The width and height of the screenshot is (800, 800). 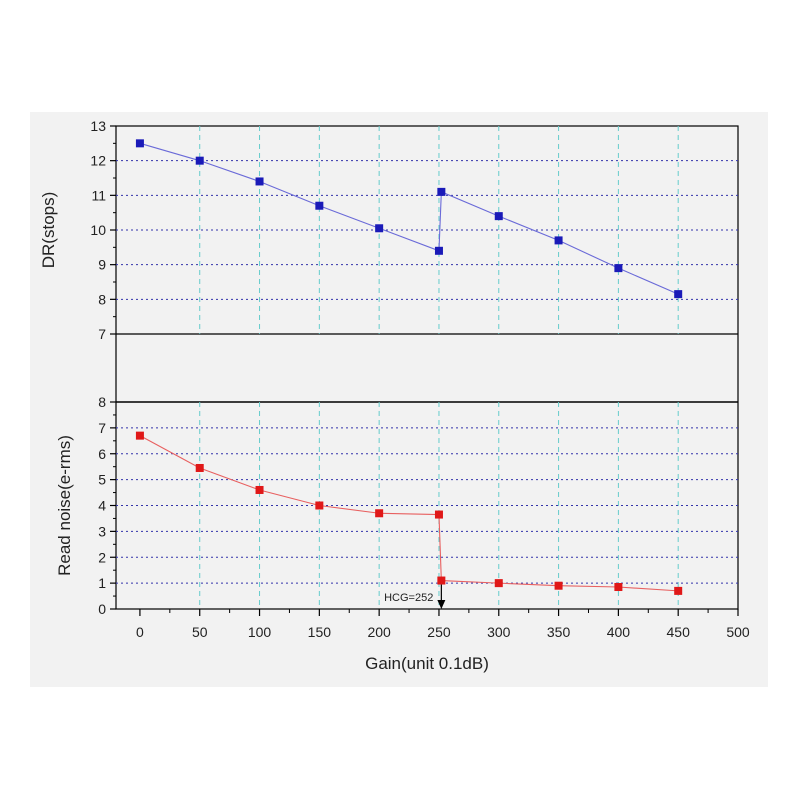 I want to click on dr-ytick-label-11: 11, so click(x=98, y=195).